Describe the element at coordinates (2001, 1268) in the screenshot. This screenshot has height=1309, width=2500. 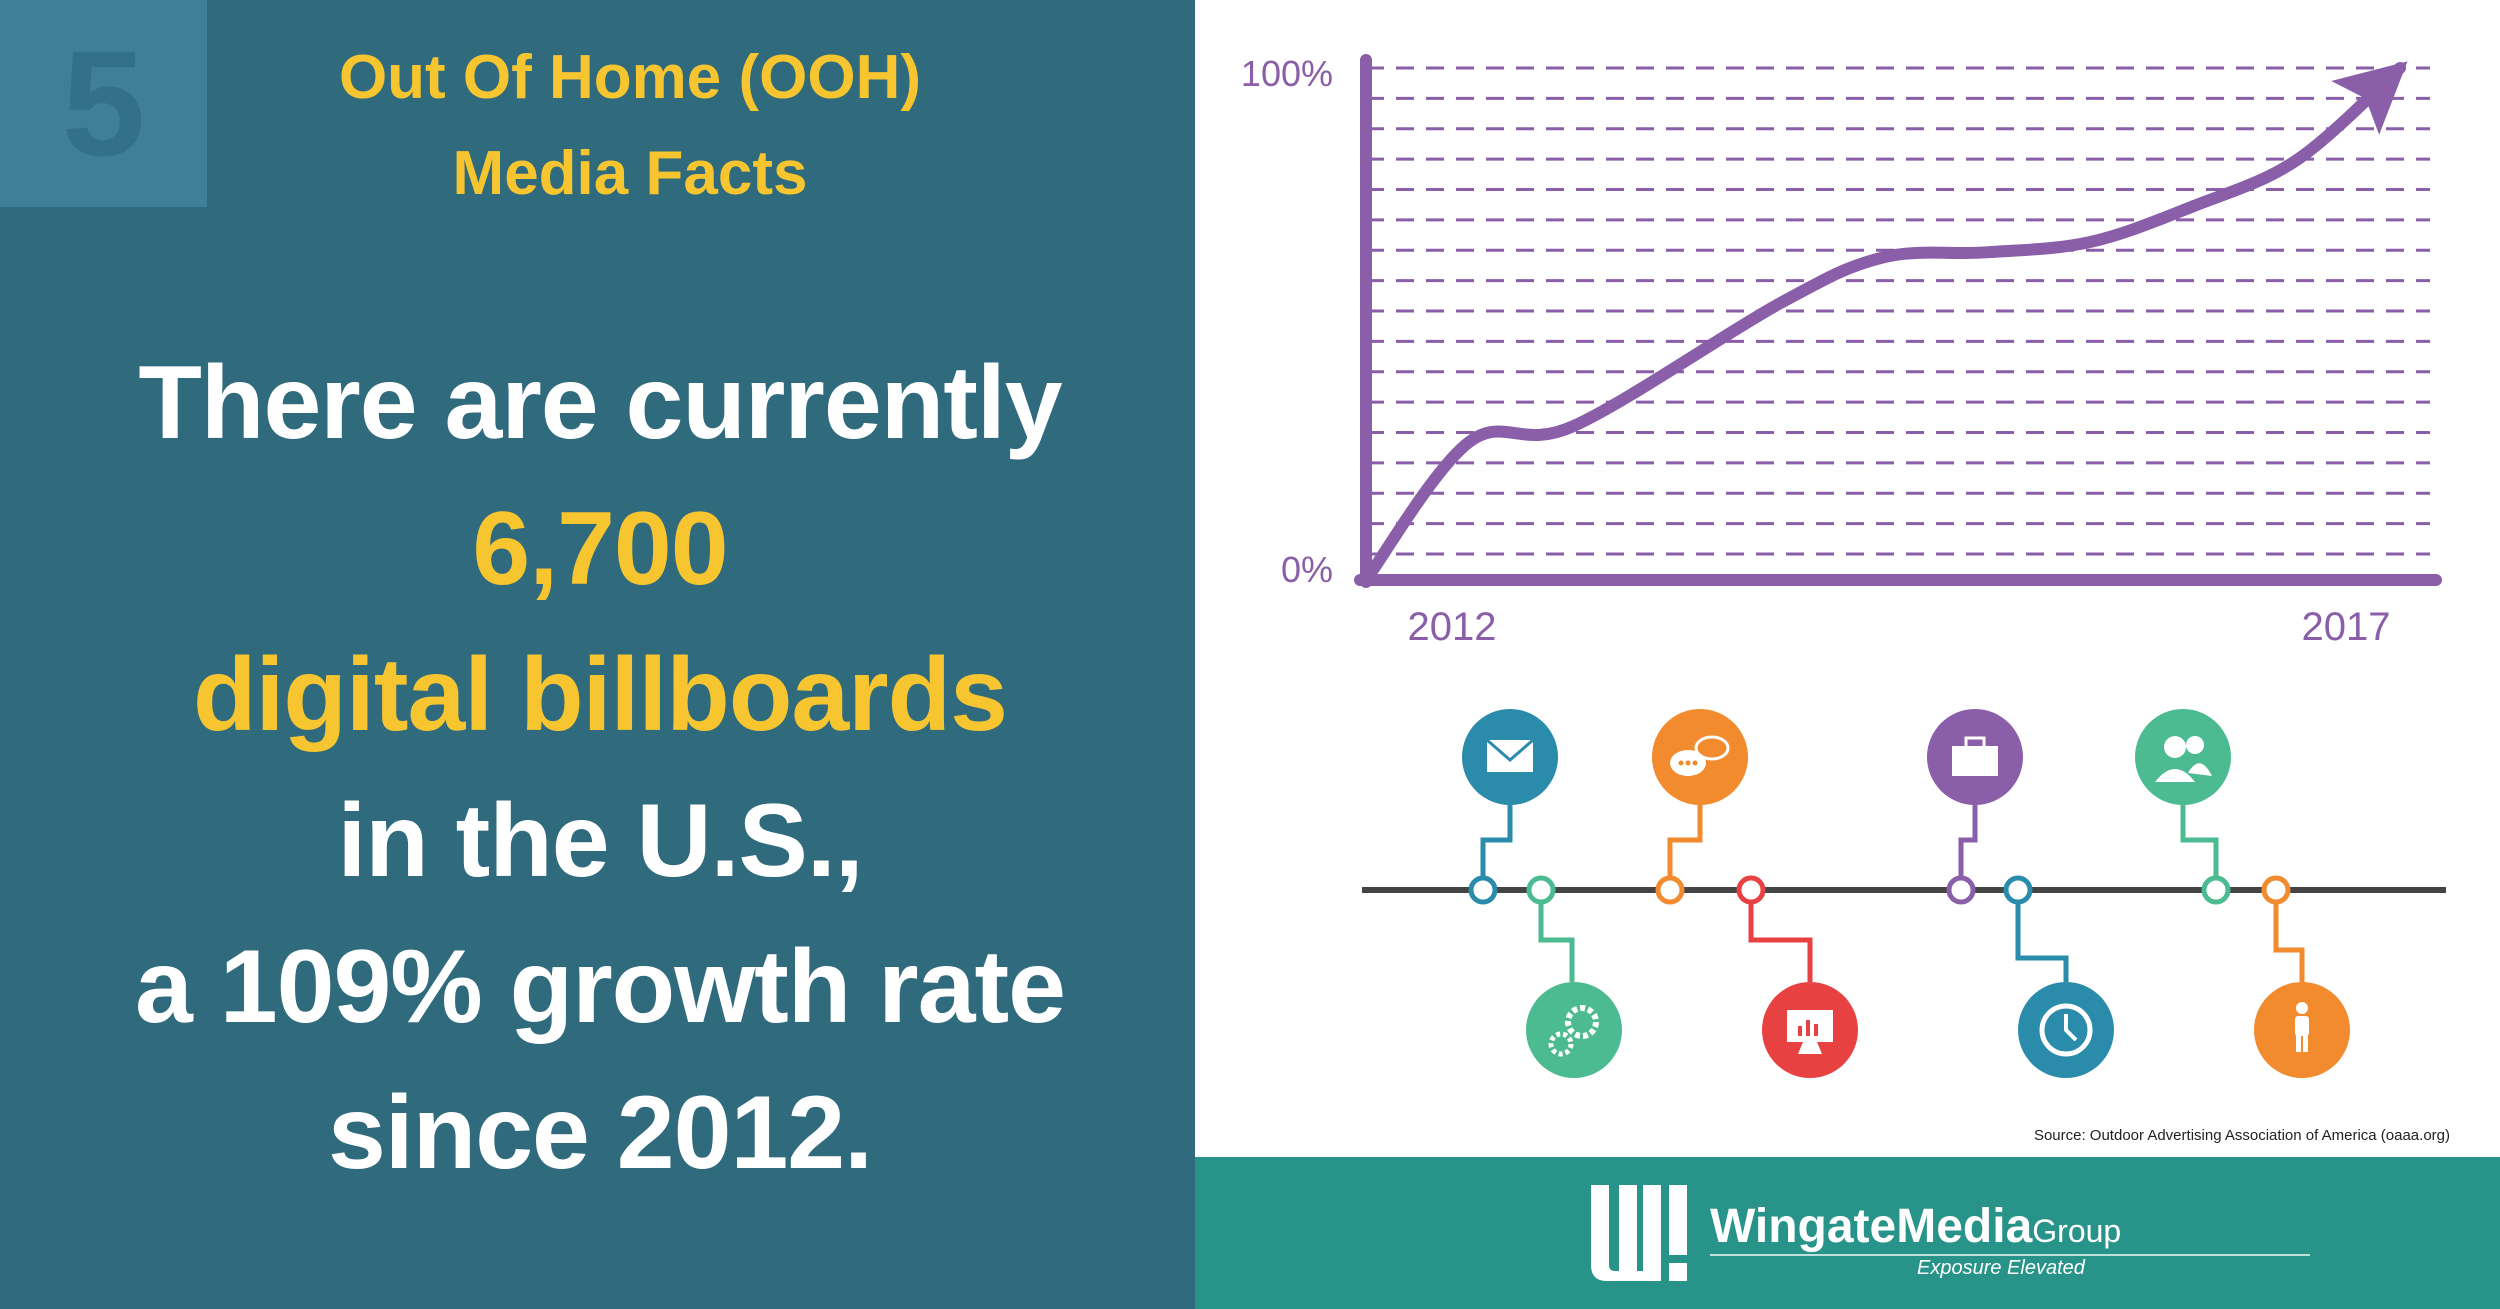
I see `brand-tagline: Exposure Elevated` at that location.